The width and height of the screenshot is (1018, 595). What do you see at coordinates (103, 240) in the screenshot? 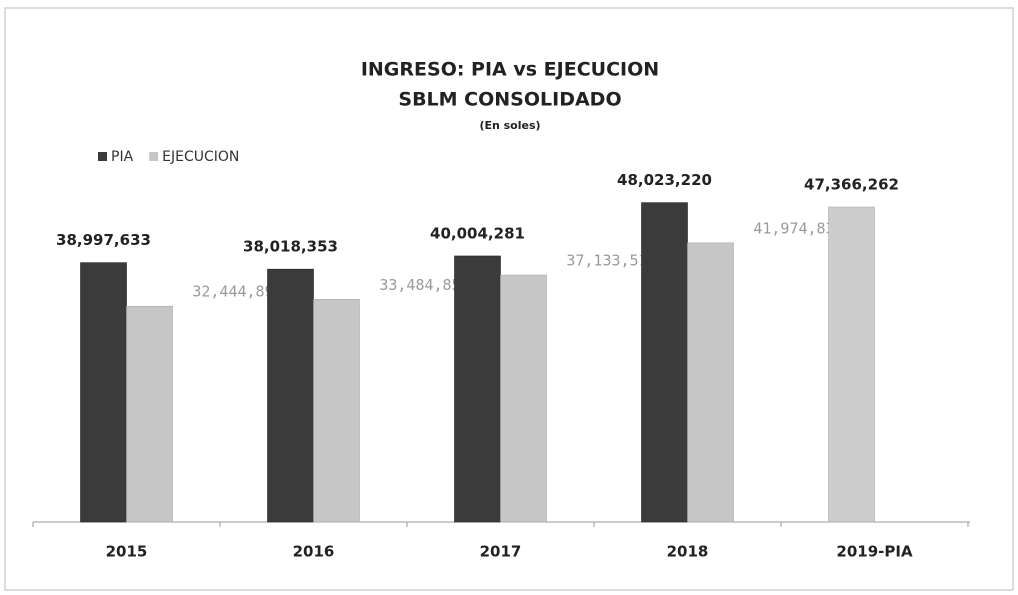
I see `data-label: 38,997,633` at bounding box center [103, 240].